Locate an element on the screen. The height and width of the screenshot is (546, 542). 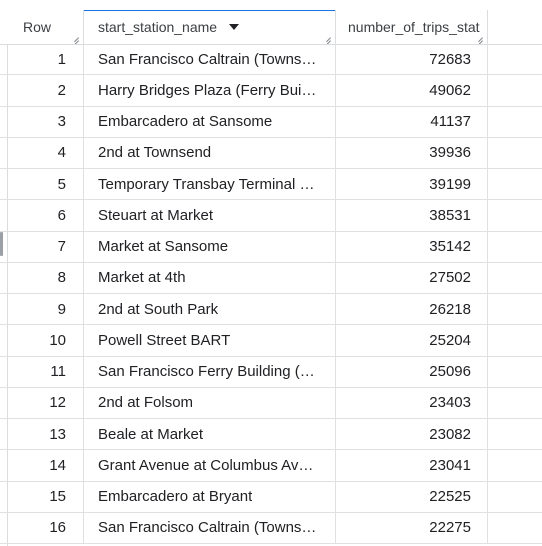
column-header-number-of-trips: number_of_trips_stat is located at coordinates (412, 27).